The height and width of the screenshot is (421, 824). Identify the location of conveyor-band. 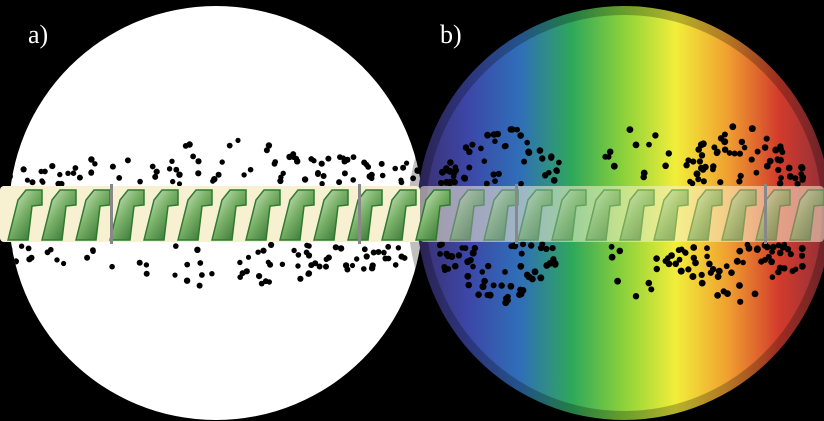
(412, 214).